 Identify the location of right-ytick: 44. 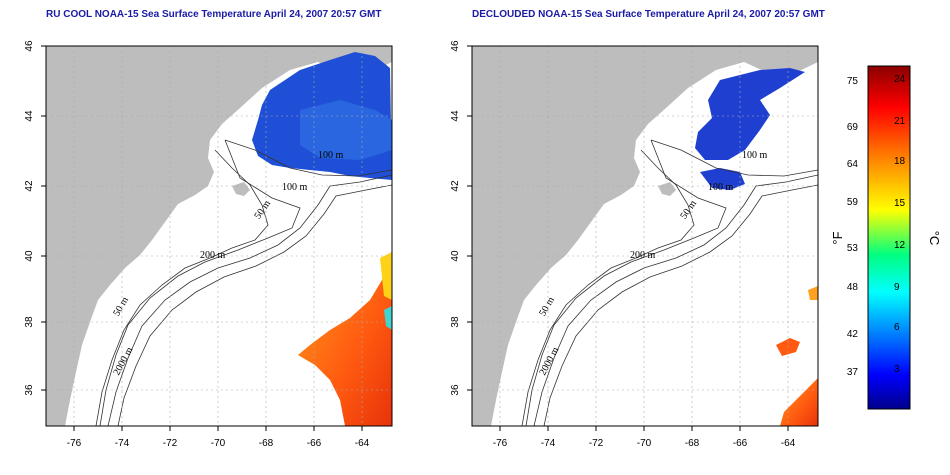
(455, 116).